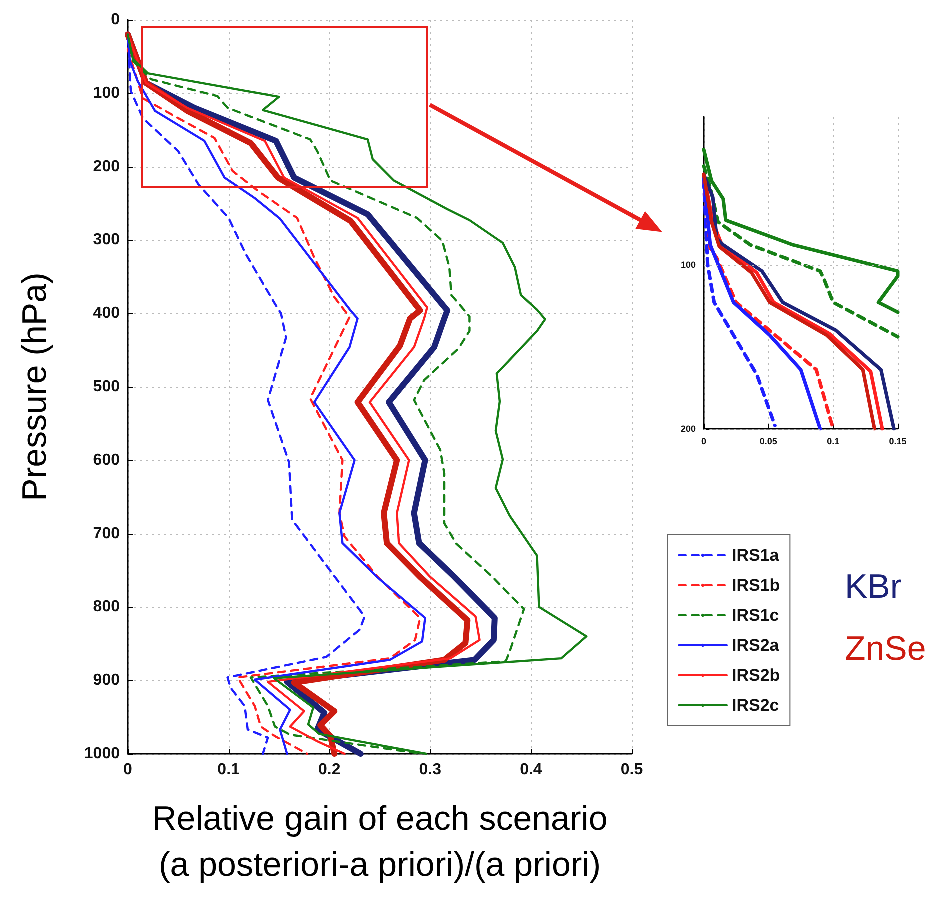 This screenshot has height=923, width=941. What do you see at coordinates (885, 649) in the screenshot?
I see `text: ZnSe` at bounding box center [885, 649].